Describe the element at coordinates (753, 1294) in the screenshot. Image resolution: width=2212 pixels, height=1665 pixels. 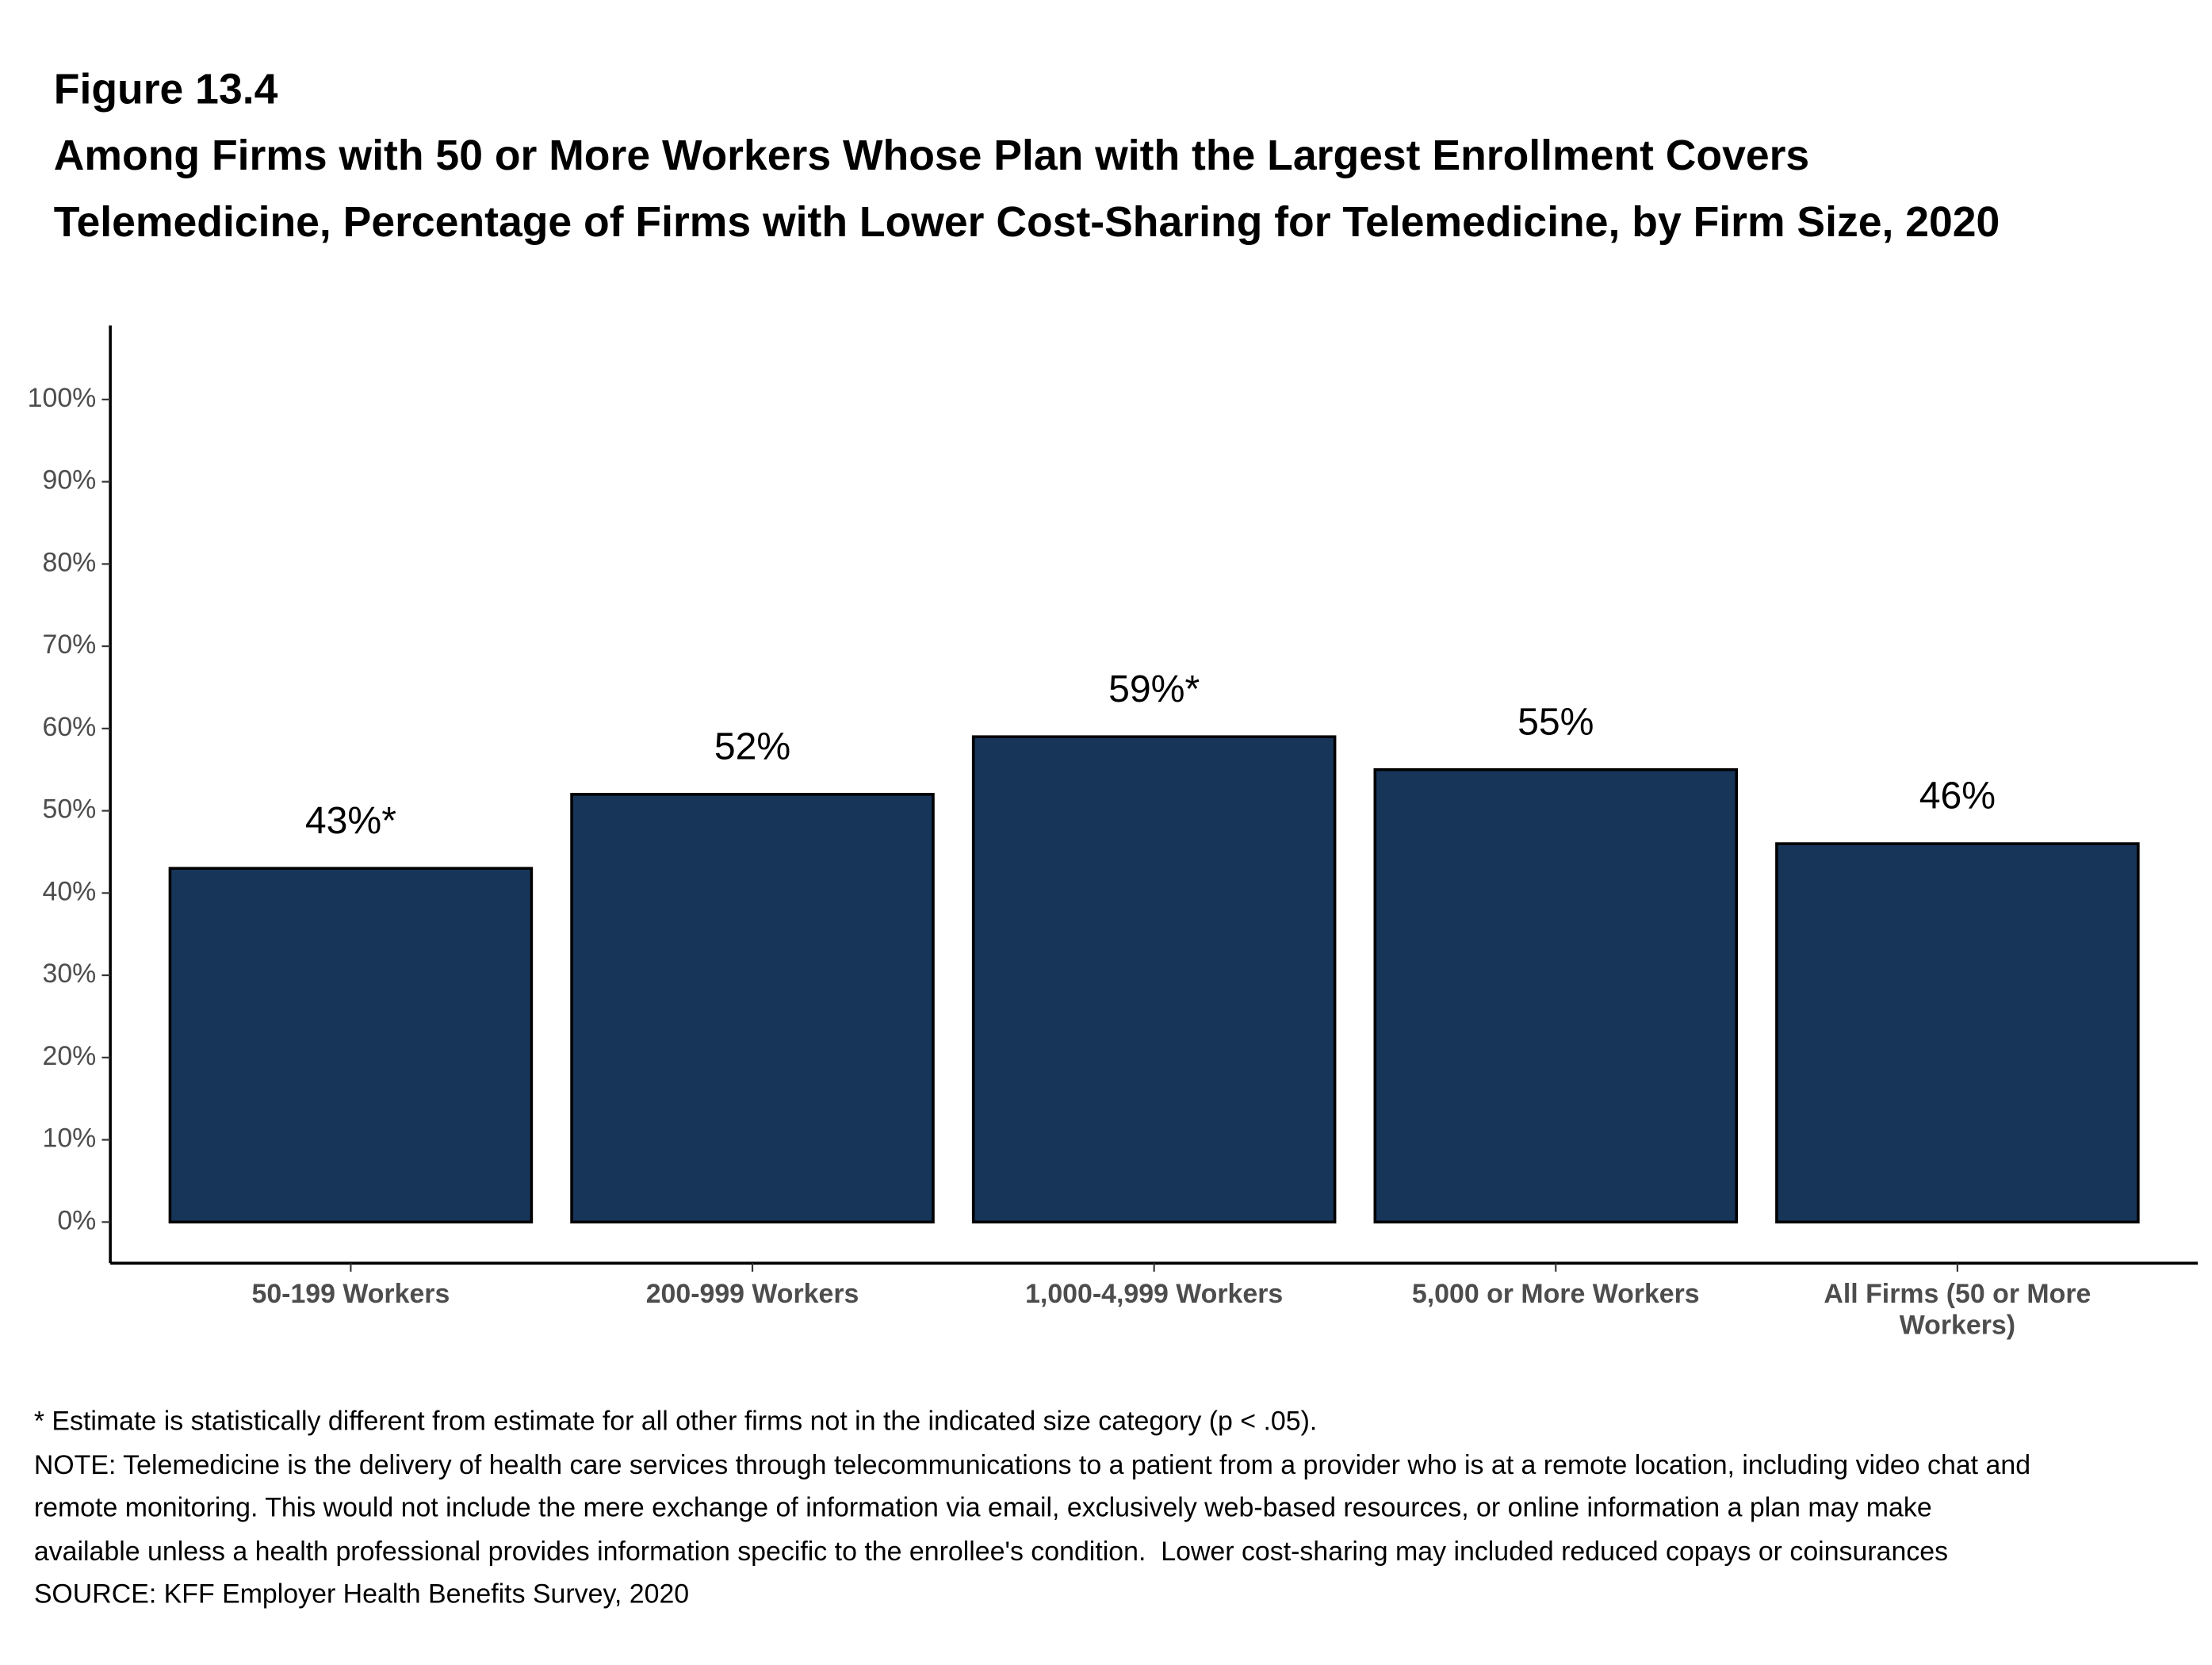
I see `x-tick-label: 200-999 Workers` at that location.